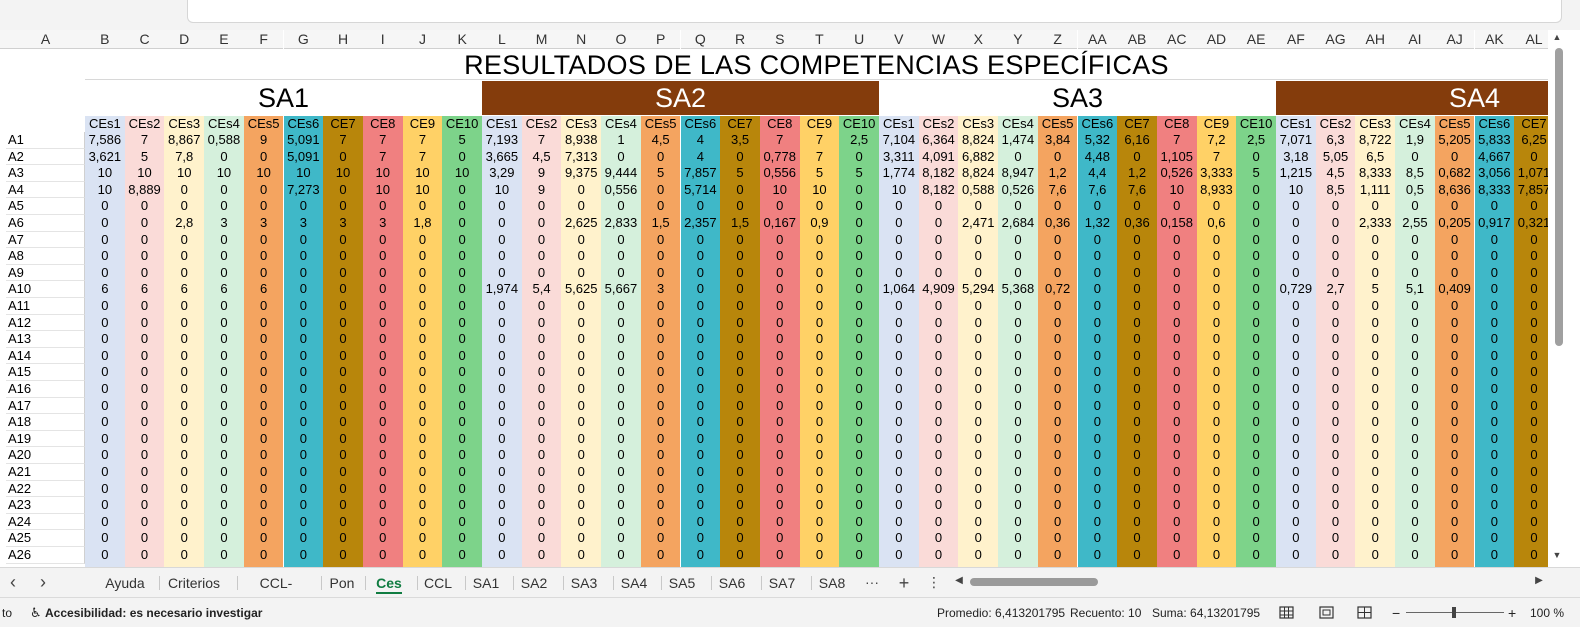 This screenshot has width=1580, height=639. Describe the element at coordinates (224, 123) in the screenshot. I see `ce-header: CEs4` at that location.